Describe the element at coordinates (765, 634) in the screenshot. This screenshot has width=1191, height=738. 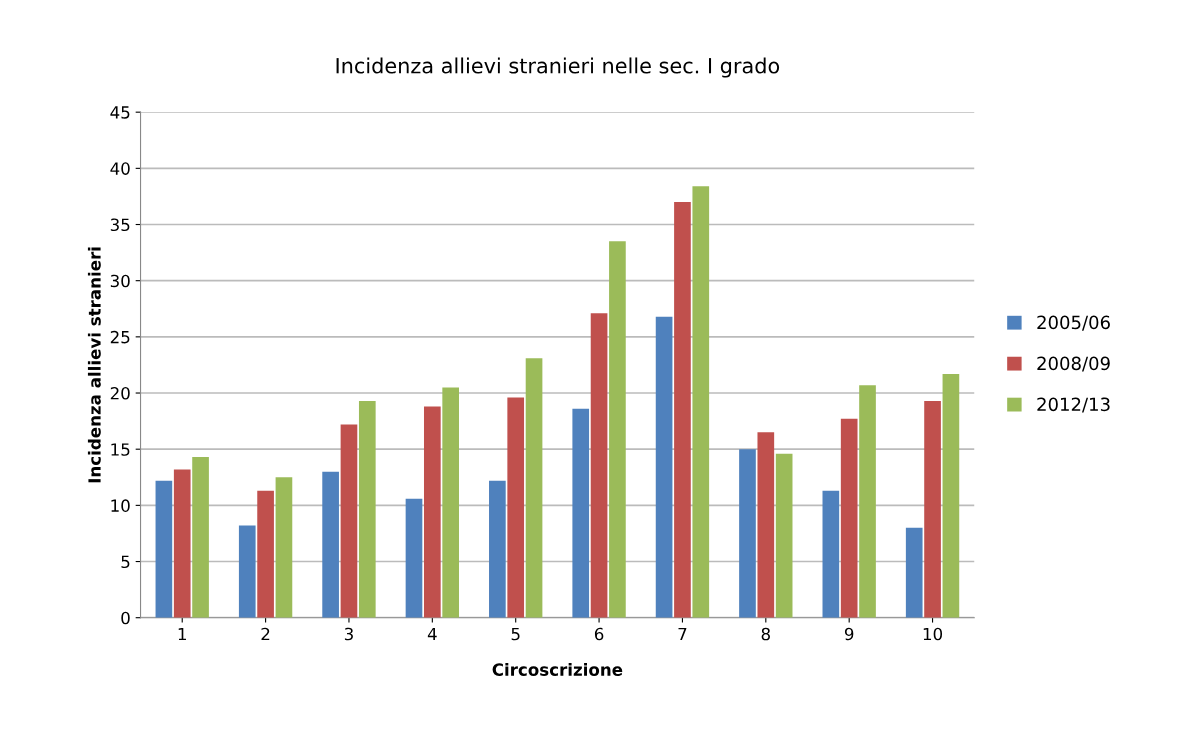
I see `x-tick-label: 8` at that location.